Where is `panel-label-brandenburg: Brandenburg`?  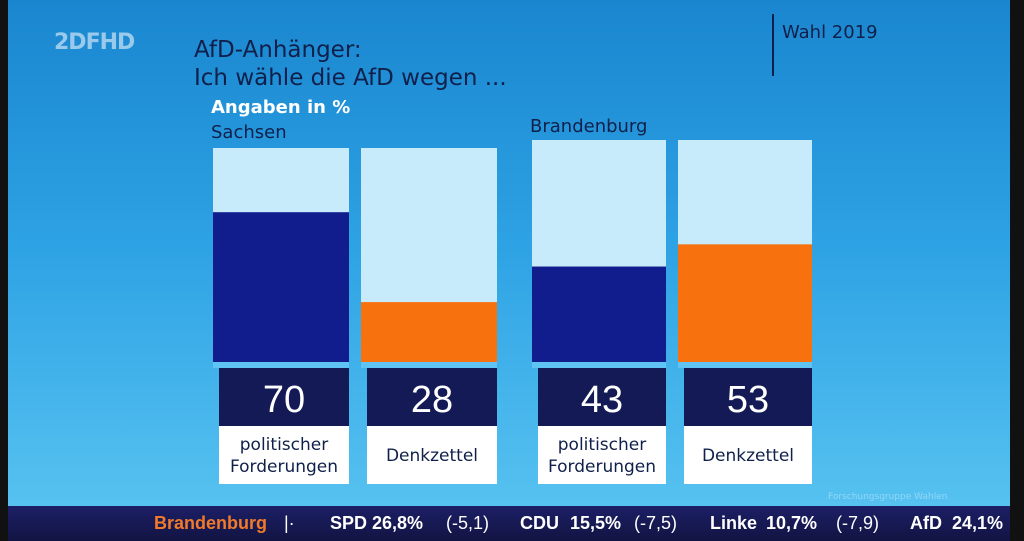 panel-label-brandenburg: Brandenburg is located at coordinates (589, 126).